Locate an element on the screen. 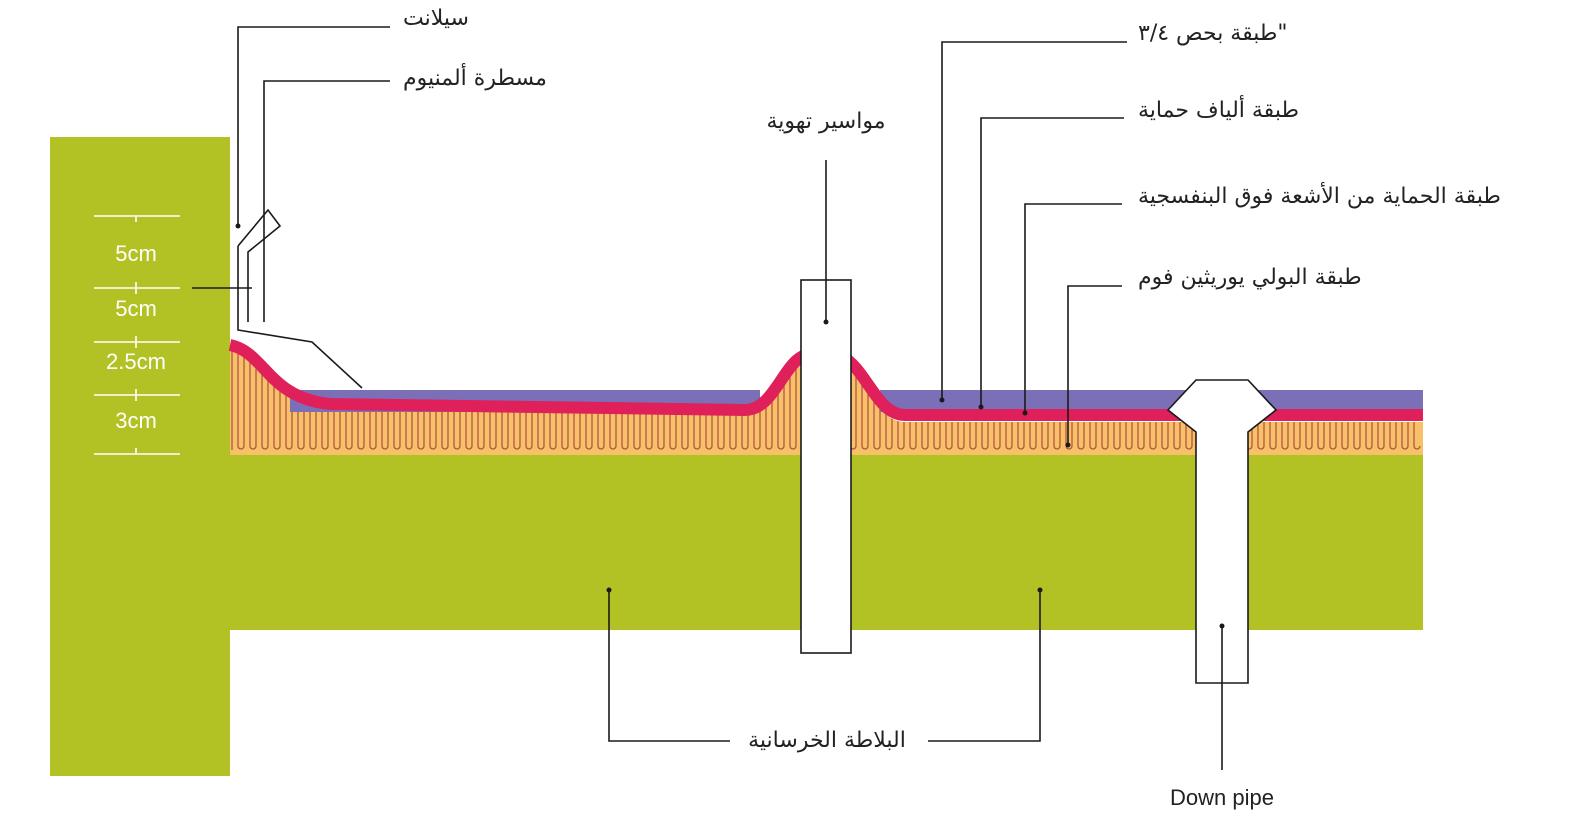  leader-uv is located at coordinates (1073, 308).